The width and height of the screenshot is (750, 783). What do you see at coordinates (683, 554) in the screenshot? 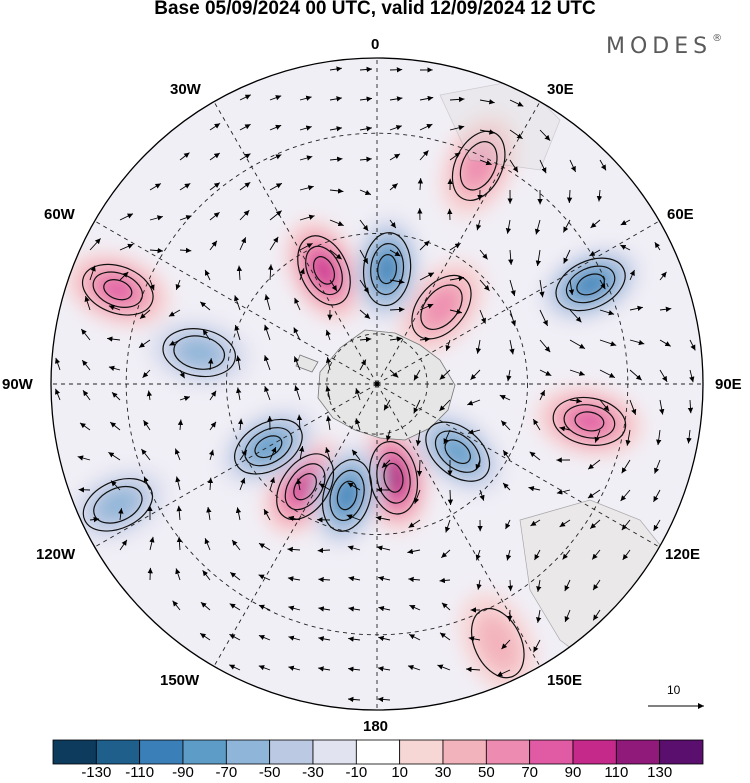
I see `meridian-label-120e: 120E` at bounding box center [683, 554].